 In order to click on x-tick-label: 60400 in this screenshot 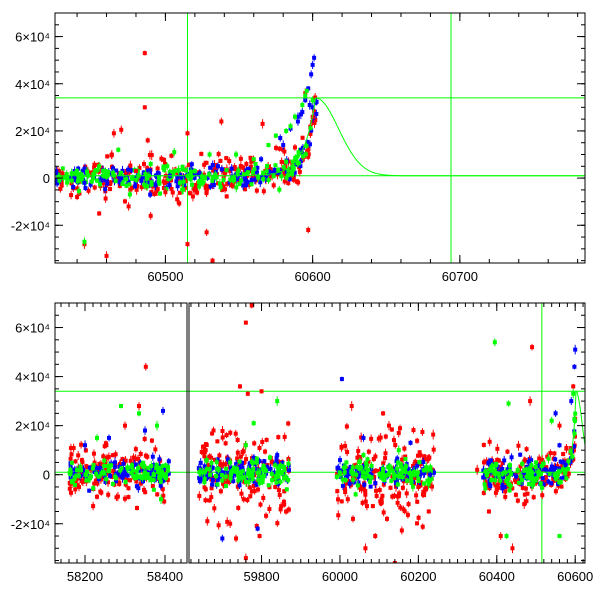, I will do `click(497, 576)`.